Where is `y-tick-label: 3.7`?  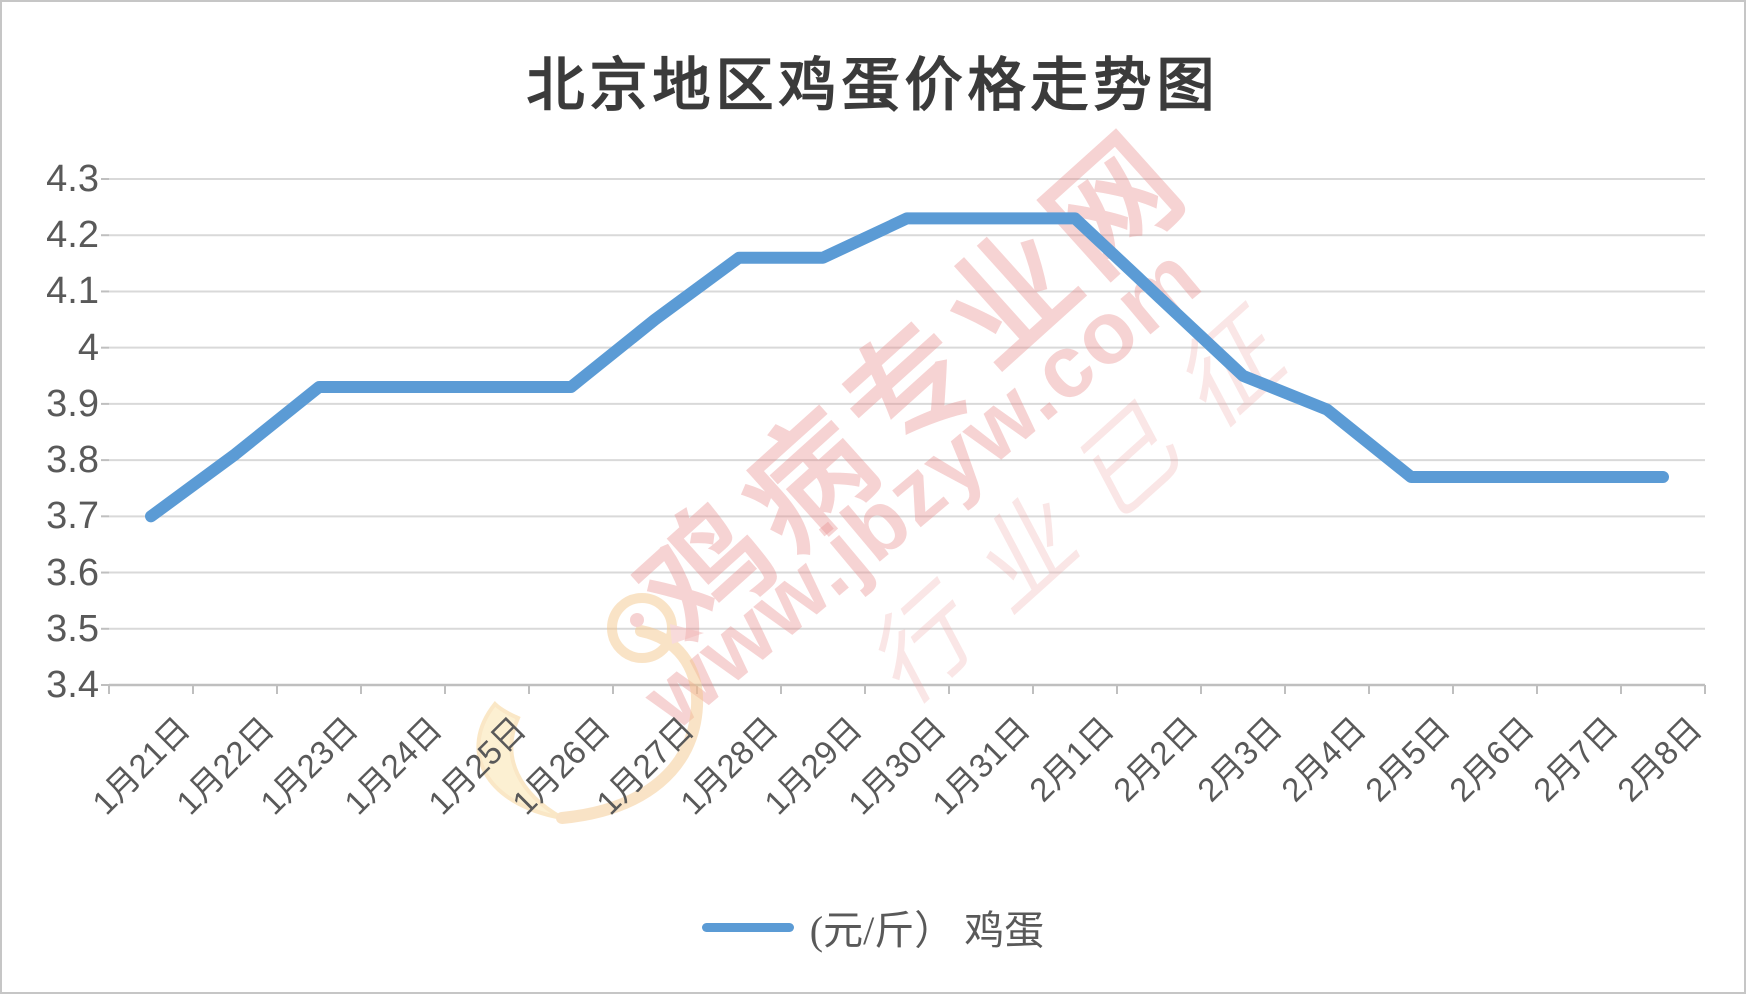 y-tick-label: 3.7 is located at coordinates (72, 516).